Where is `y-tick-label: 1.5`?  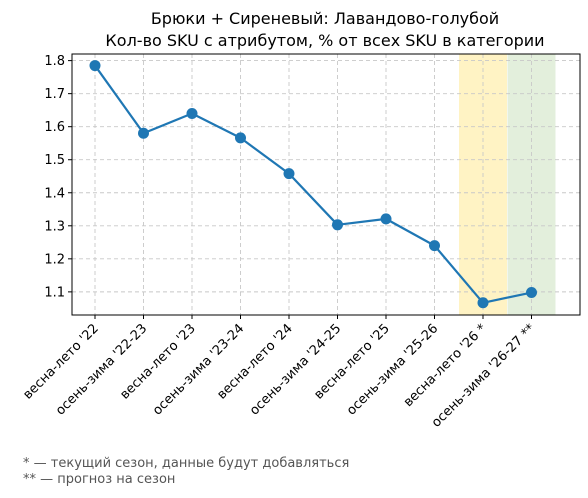 y-tick-label: 1.5 is located at coordinates (54, 160).